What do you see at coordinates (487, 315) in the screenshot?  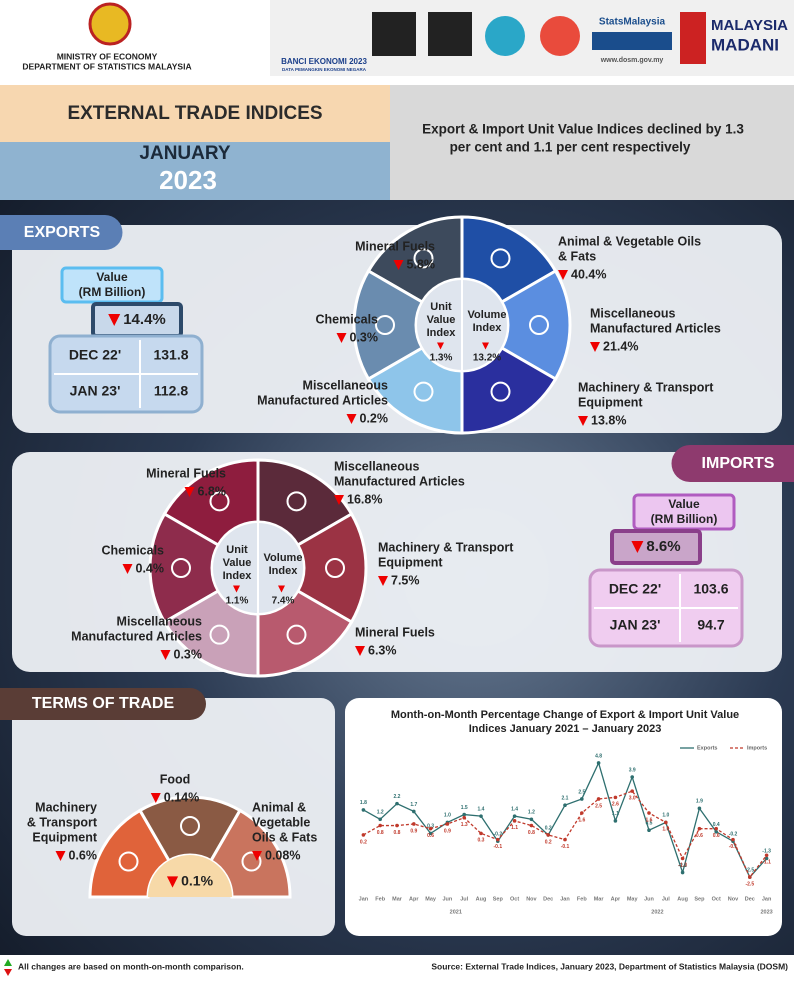 I see `index-label: Volume` at bounding box center [487, 315].